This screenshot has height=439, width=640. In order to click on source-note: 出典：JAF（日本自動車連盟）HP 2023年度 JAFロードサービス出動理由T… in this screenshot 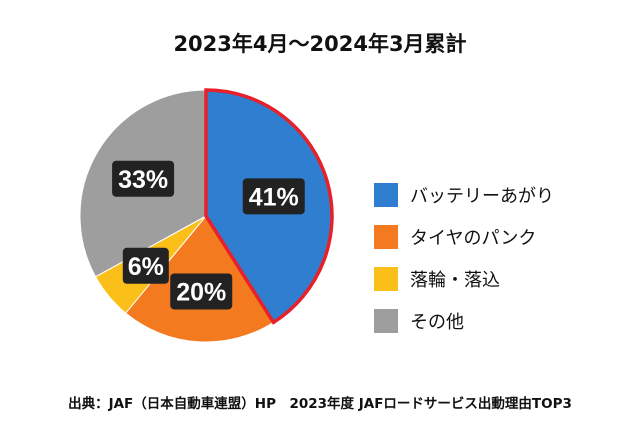, I will do `click(320, 404)`.